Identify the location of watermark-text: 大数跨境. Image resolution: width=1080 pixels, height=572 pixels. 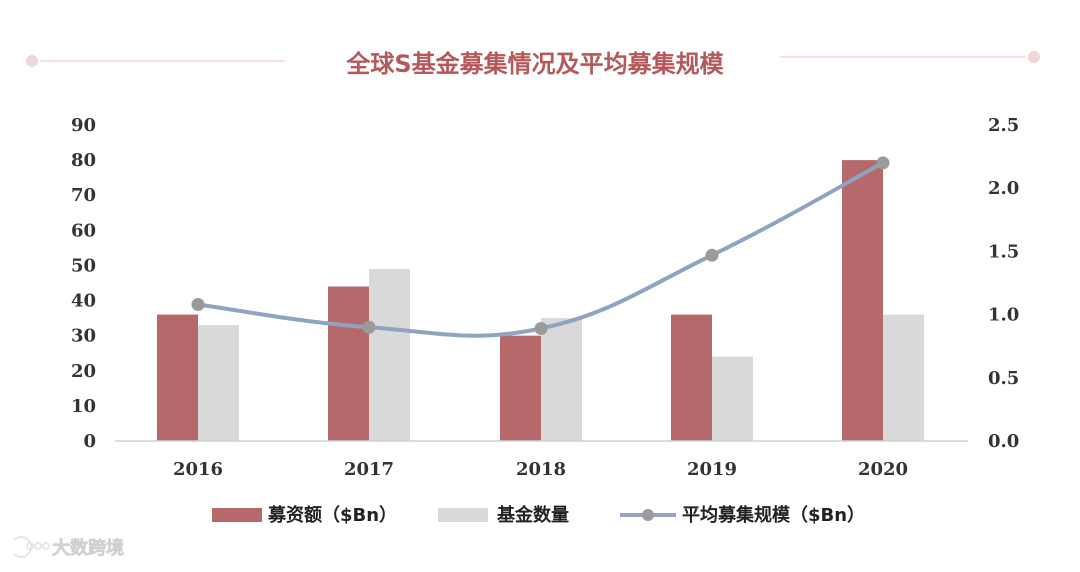
(88, 548).